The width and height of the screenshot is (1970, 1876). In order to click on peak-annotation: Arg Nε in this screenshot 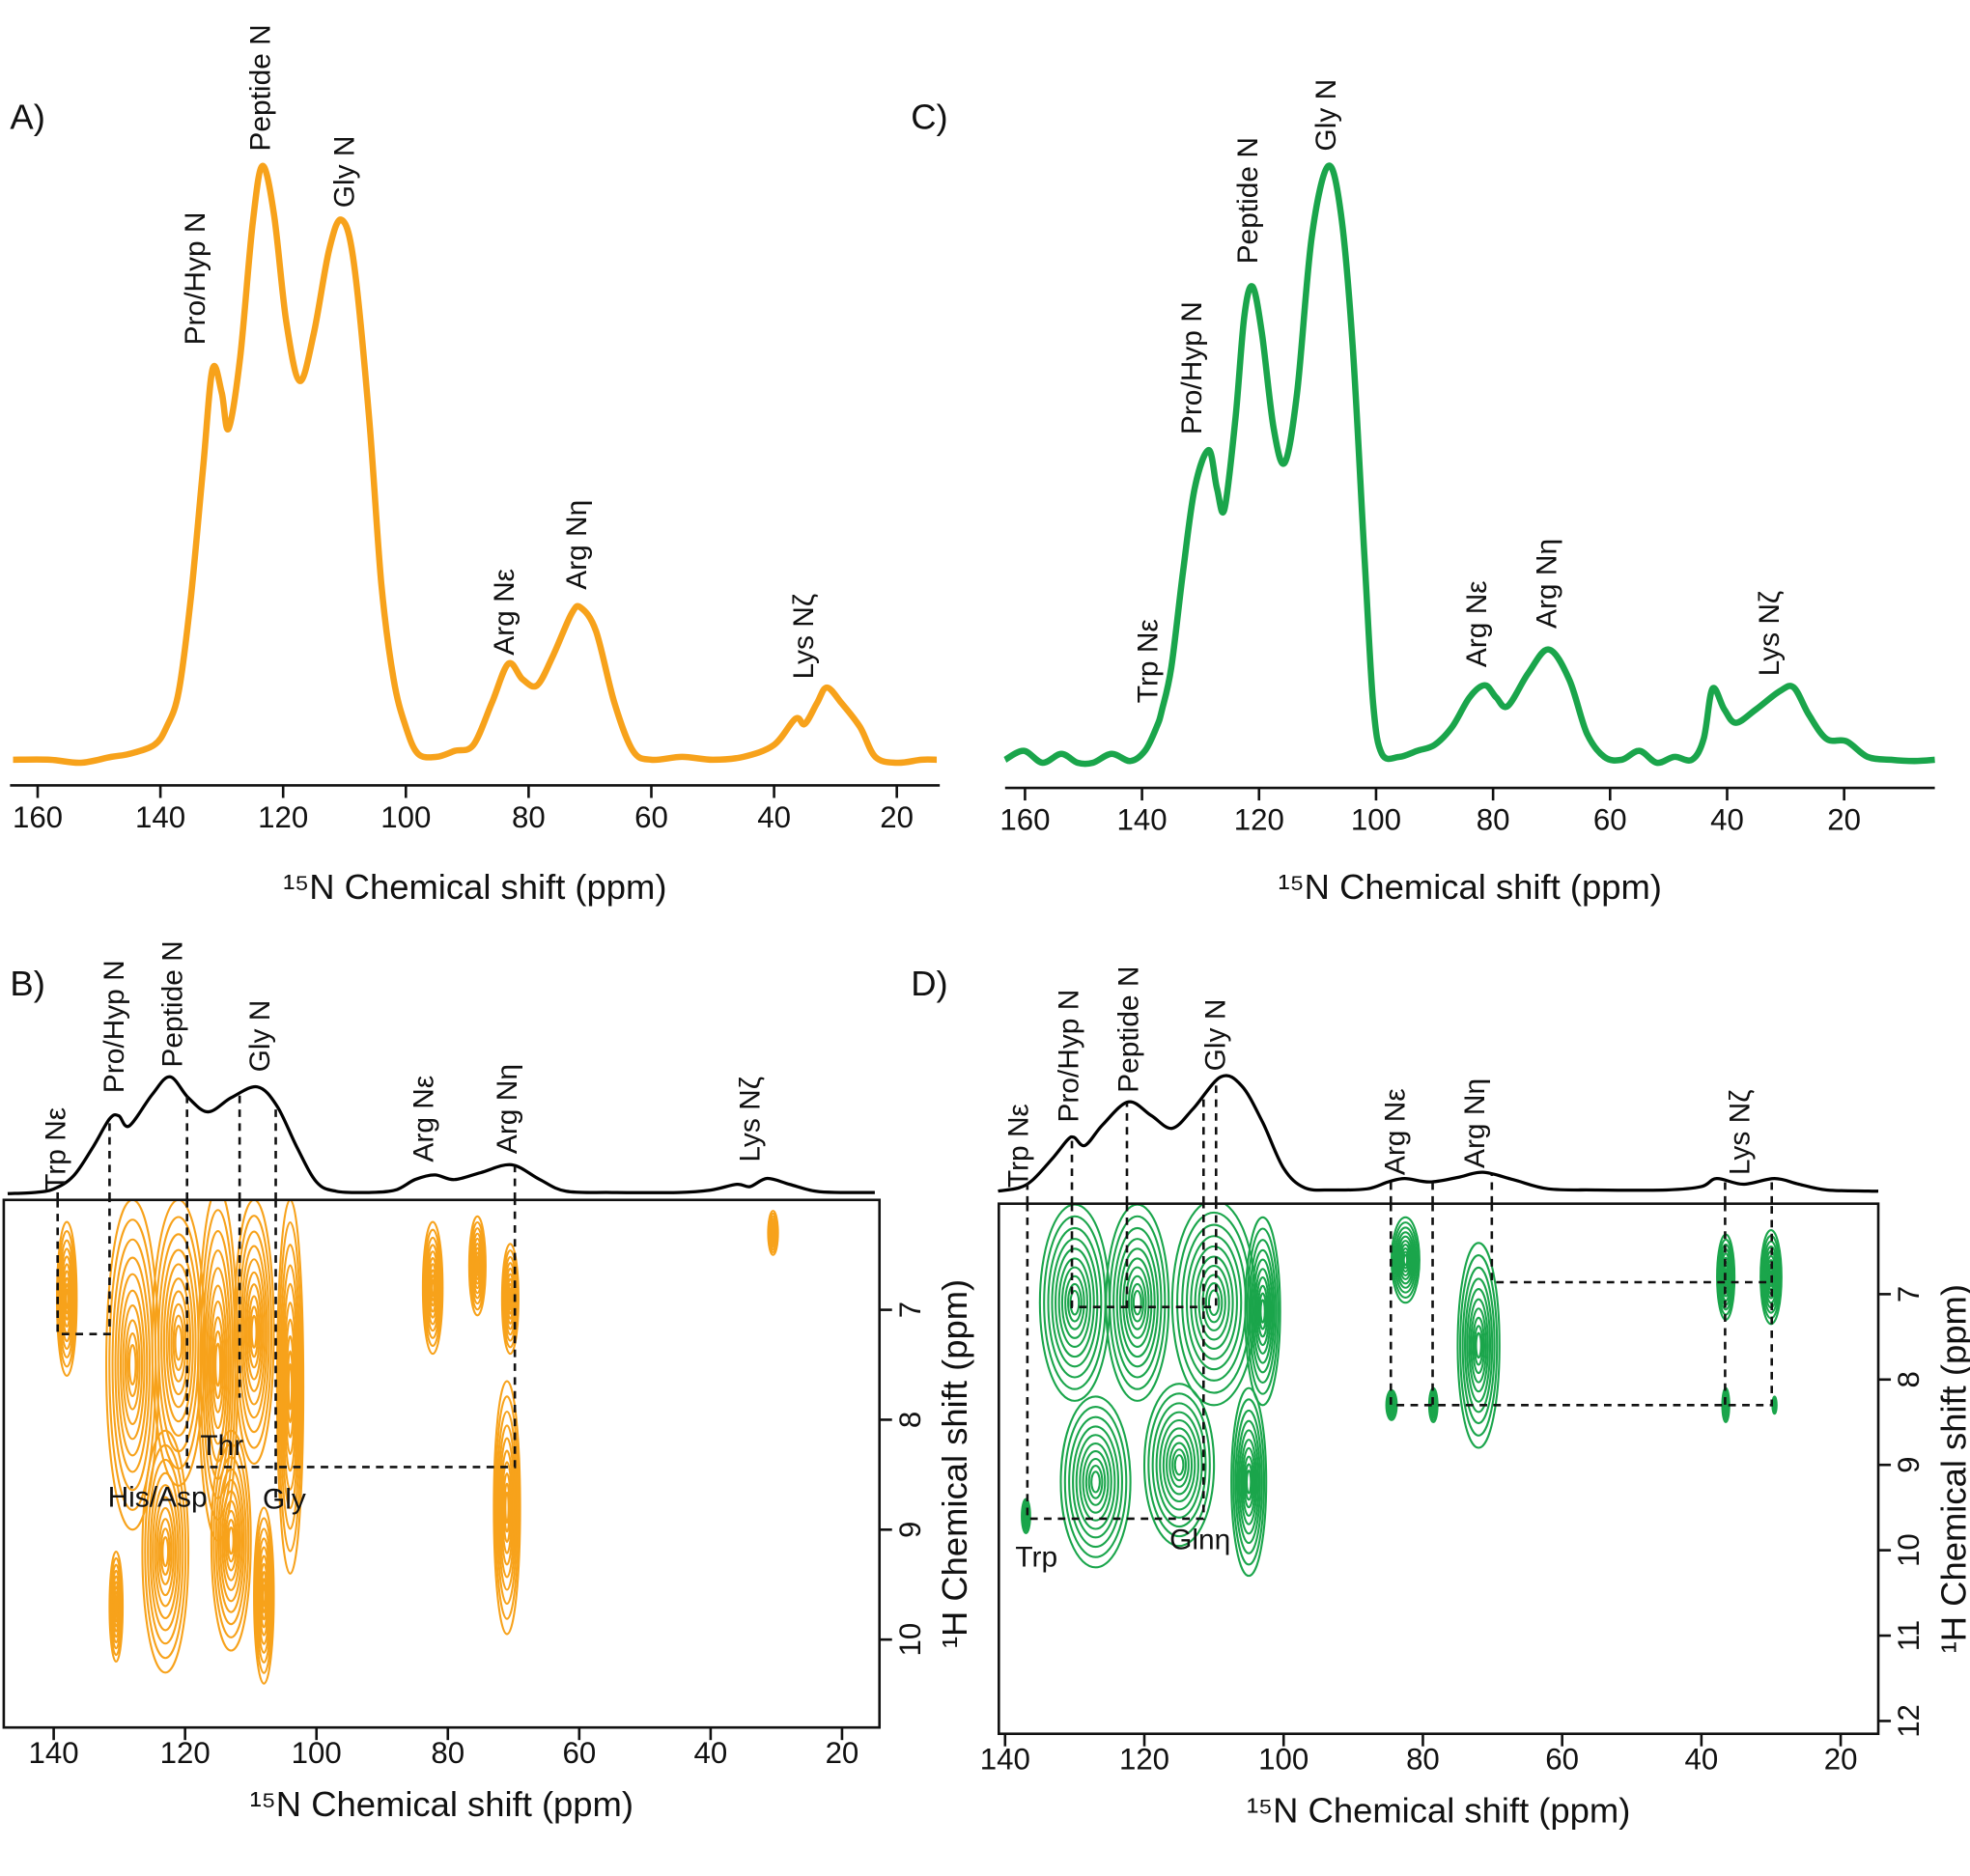, I will do `click(1477, 624)`.